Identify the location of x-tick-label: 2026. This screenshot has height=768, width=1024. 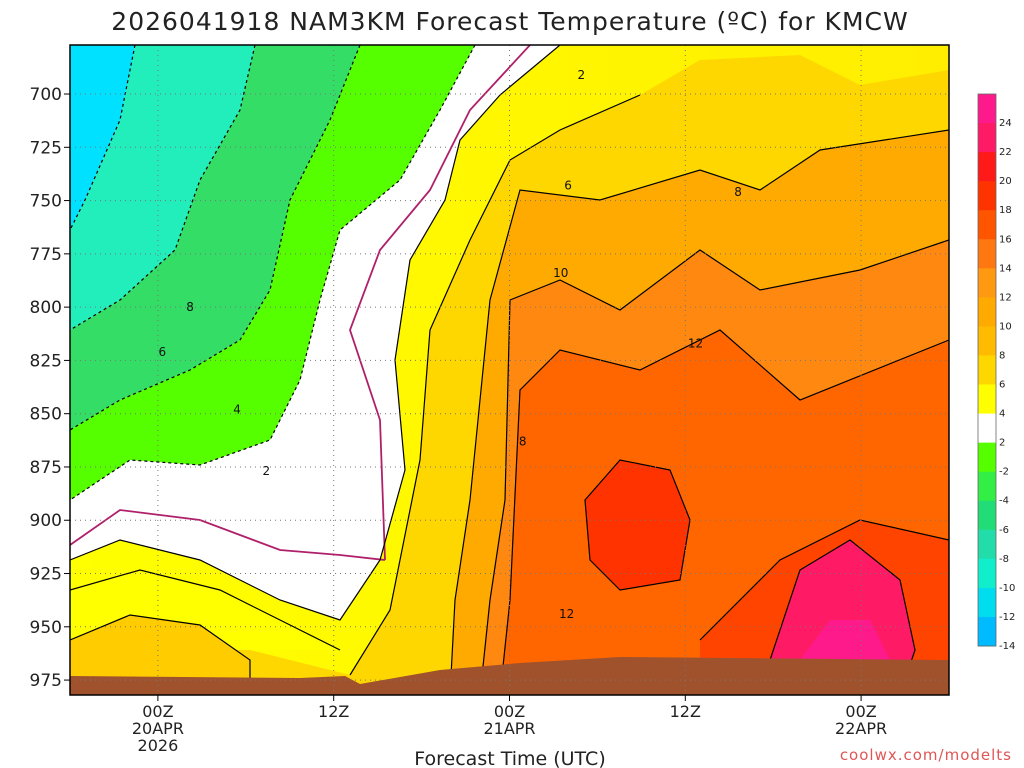
(158, 745).